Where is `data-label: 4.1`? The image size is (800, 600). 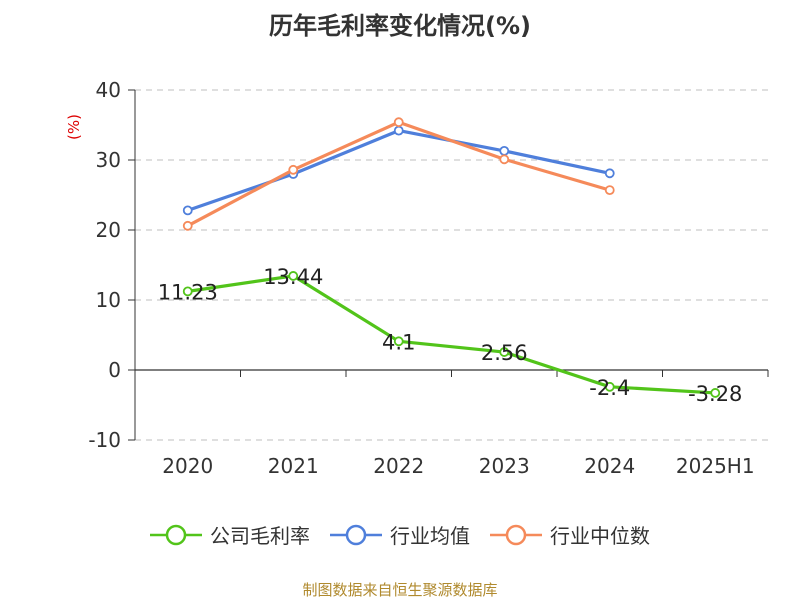
data-label: 4.1 is located at coordinates (398, 342).